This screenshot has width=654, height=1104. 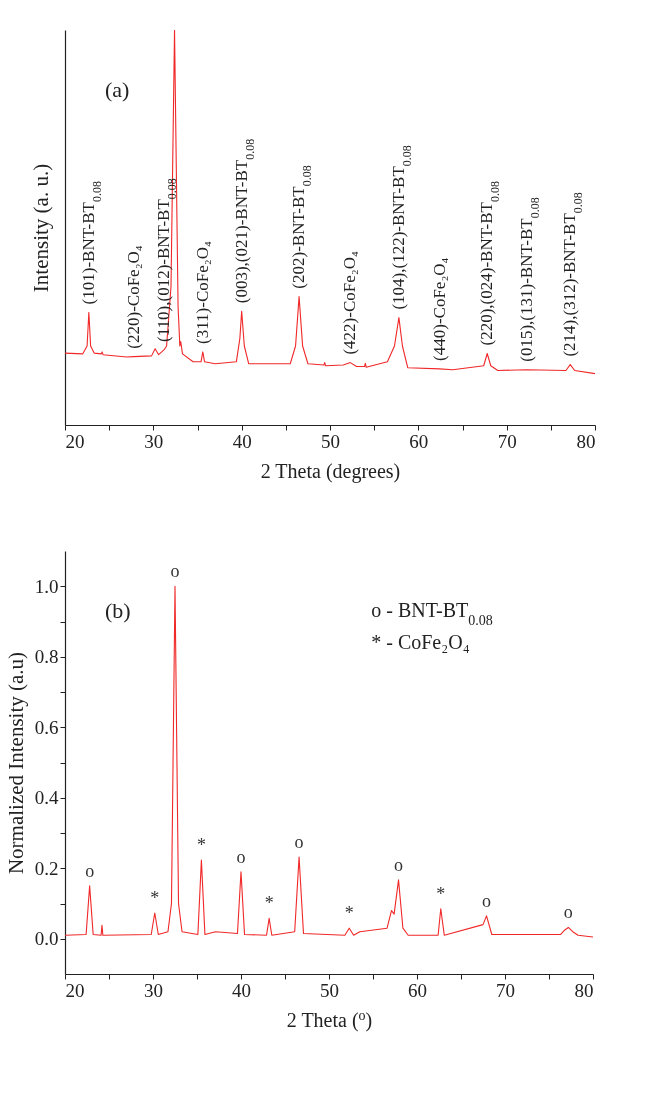 I want to click on annotation: * - CoFe₂O₄, so click(x=420, y=642).